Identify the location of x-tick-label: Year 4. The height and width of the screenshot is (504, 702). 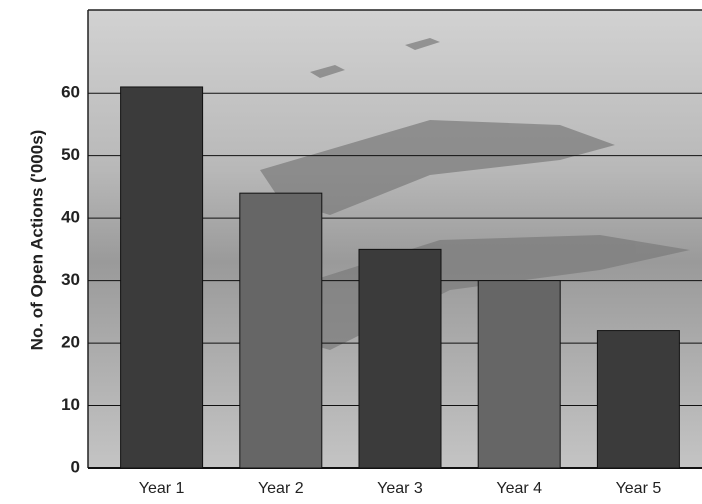
(519, 488).